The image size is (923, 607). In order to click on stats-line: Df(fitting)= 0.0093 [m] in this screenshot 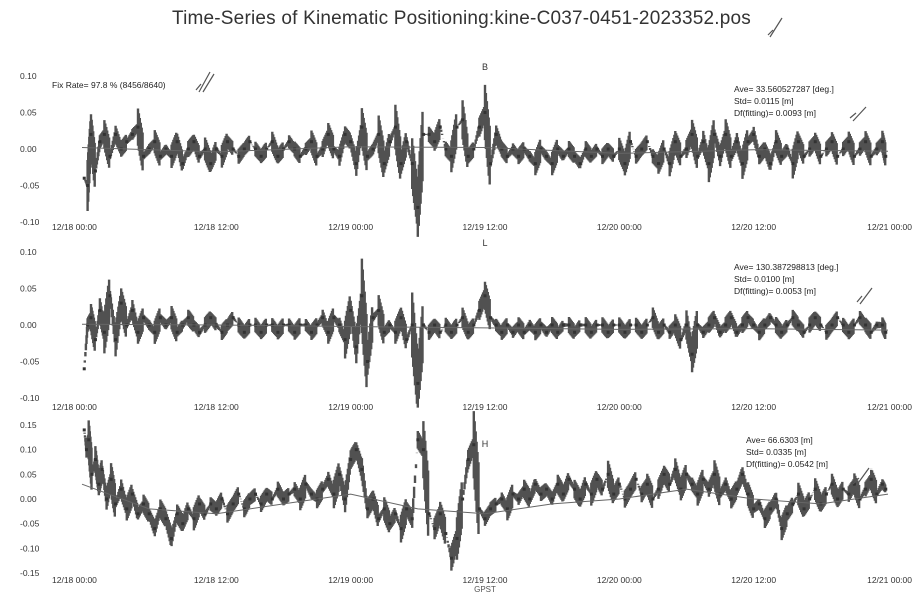, I will do `click(775, 113)`.